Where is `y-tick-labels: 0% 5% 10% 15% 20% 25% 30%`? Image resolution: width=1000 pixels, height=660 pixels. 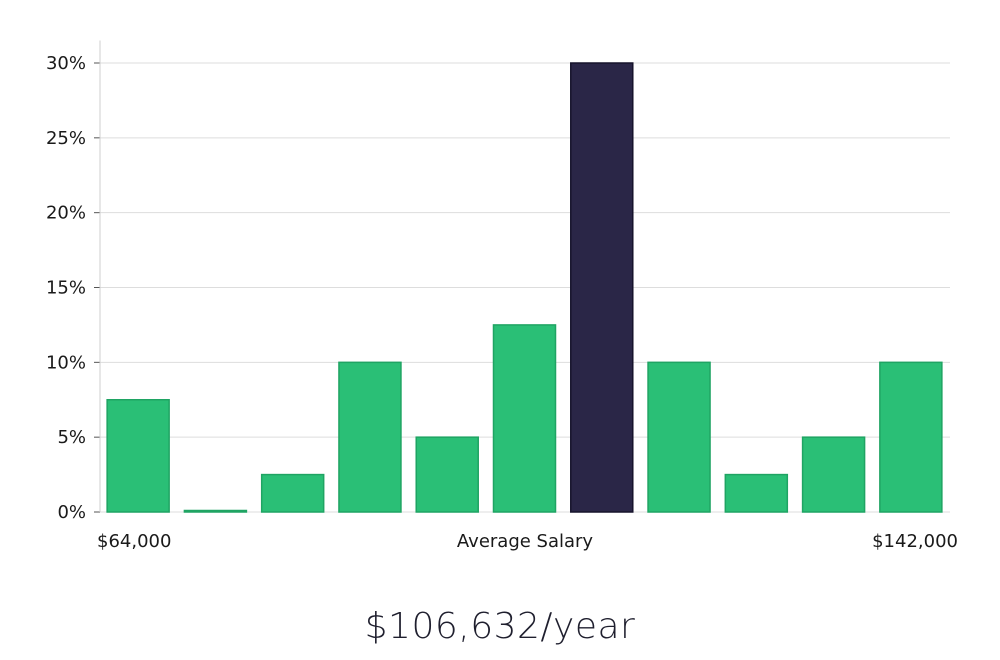 y-tick-labels: 0% 5% 10% 15% 20% 25% 30% is located at coordinates (66, 288).